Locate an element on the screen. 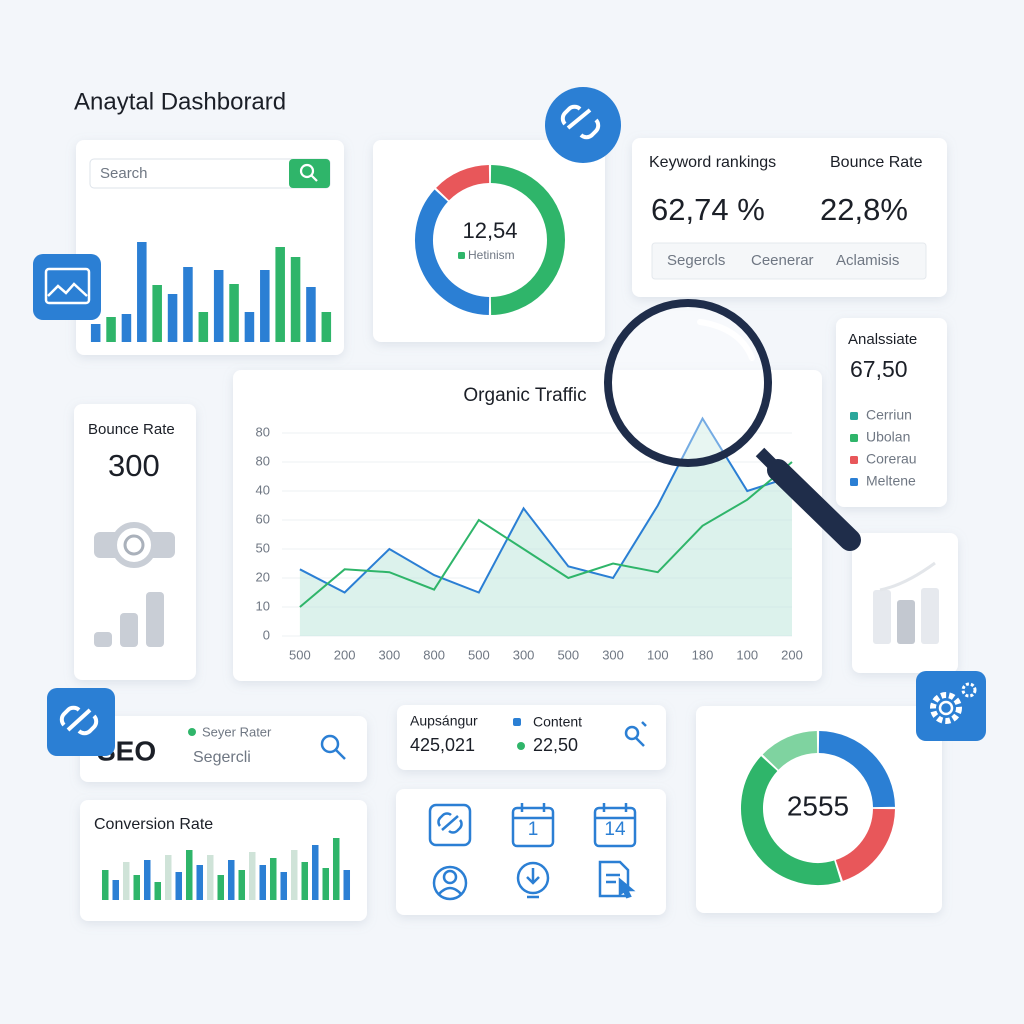 The height and width of the screenshot is (1024, 1024). search-placeholder: Search is located at coordinates (124, 173).